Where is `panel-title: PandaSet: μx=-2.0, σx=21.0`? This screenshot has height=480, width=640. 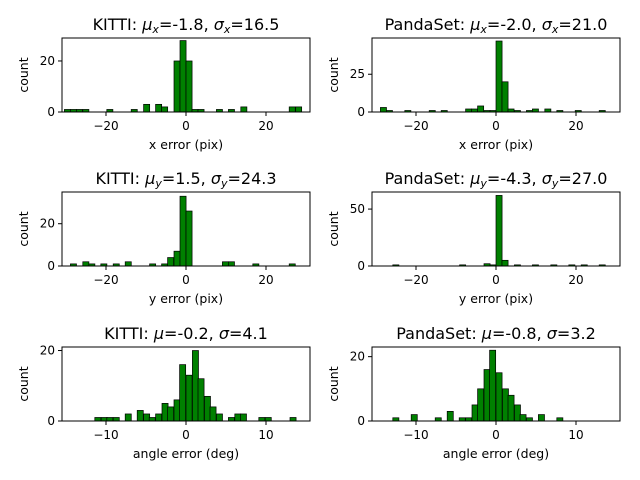 panel-title: PandaSet: μx=-2.0, σx=21.0 is located at coordinates (496, 25).